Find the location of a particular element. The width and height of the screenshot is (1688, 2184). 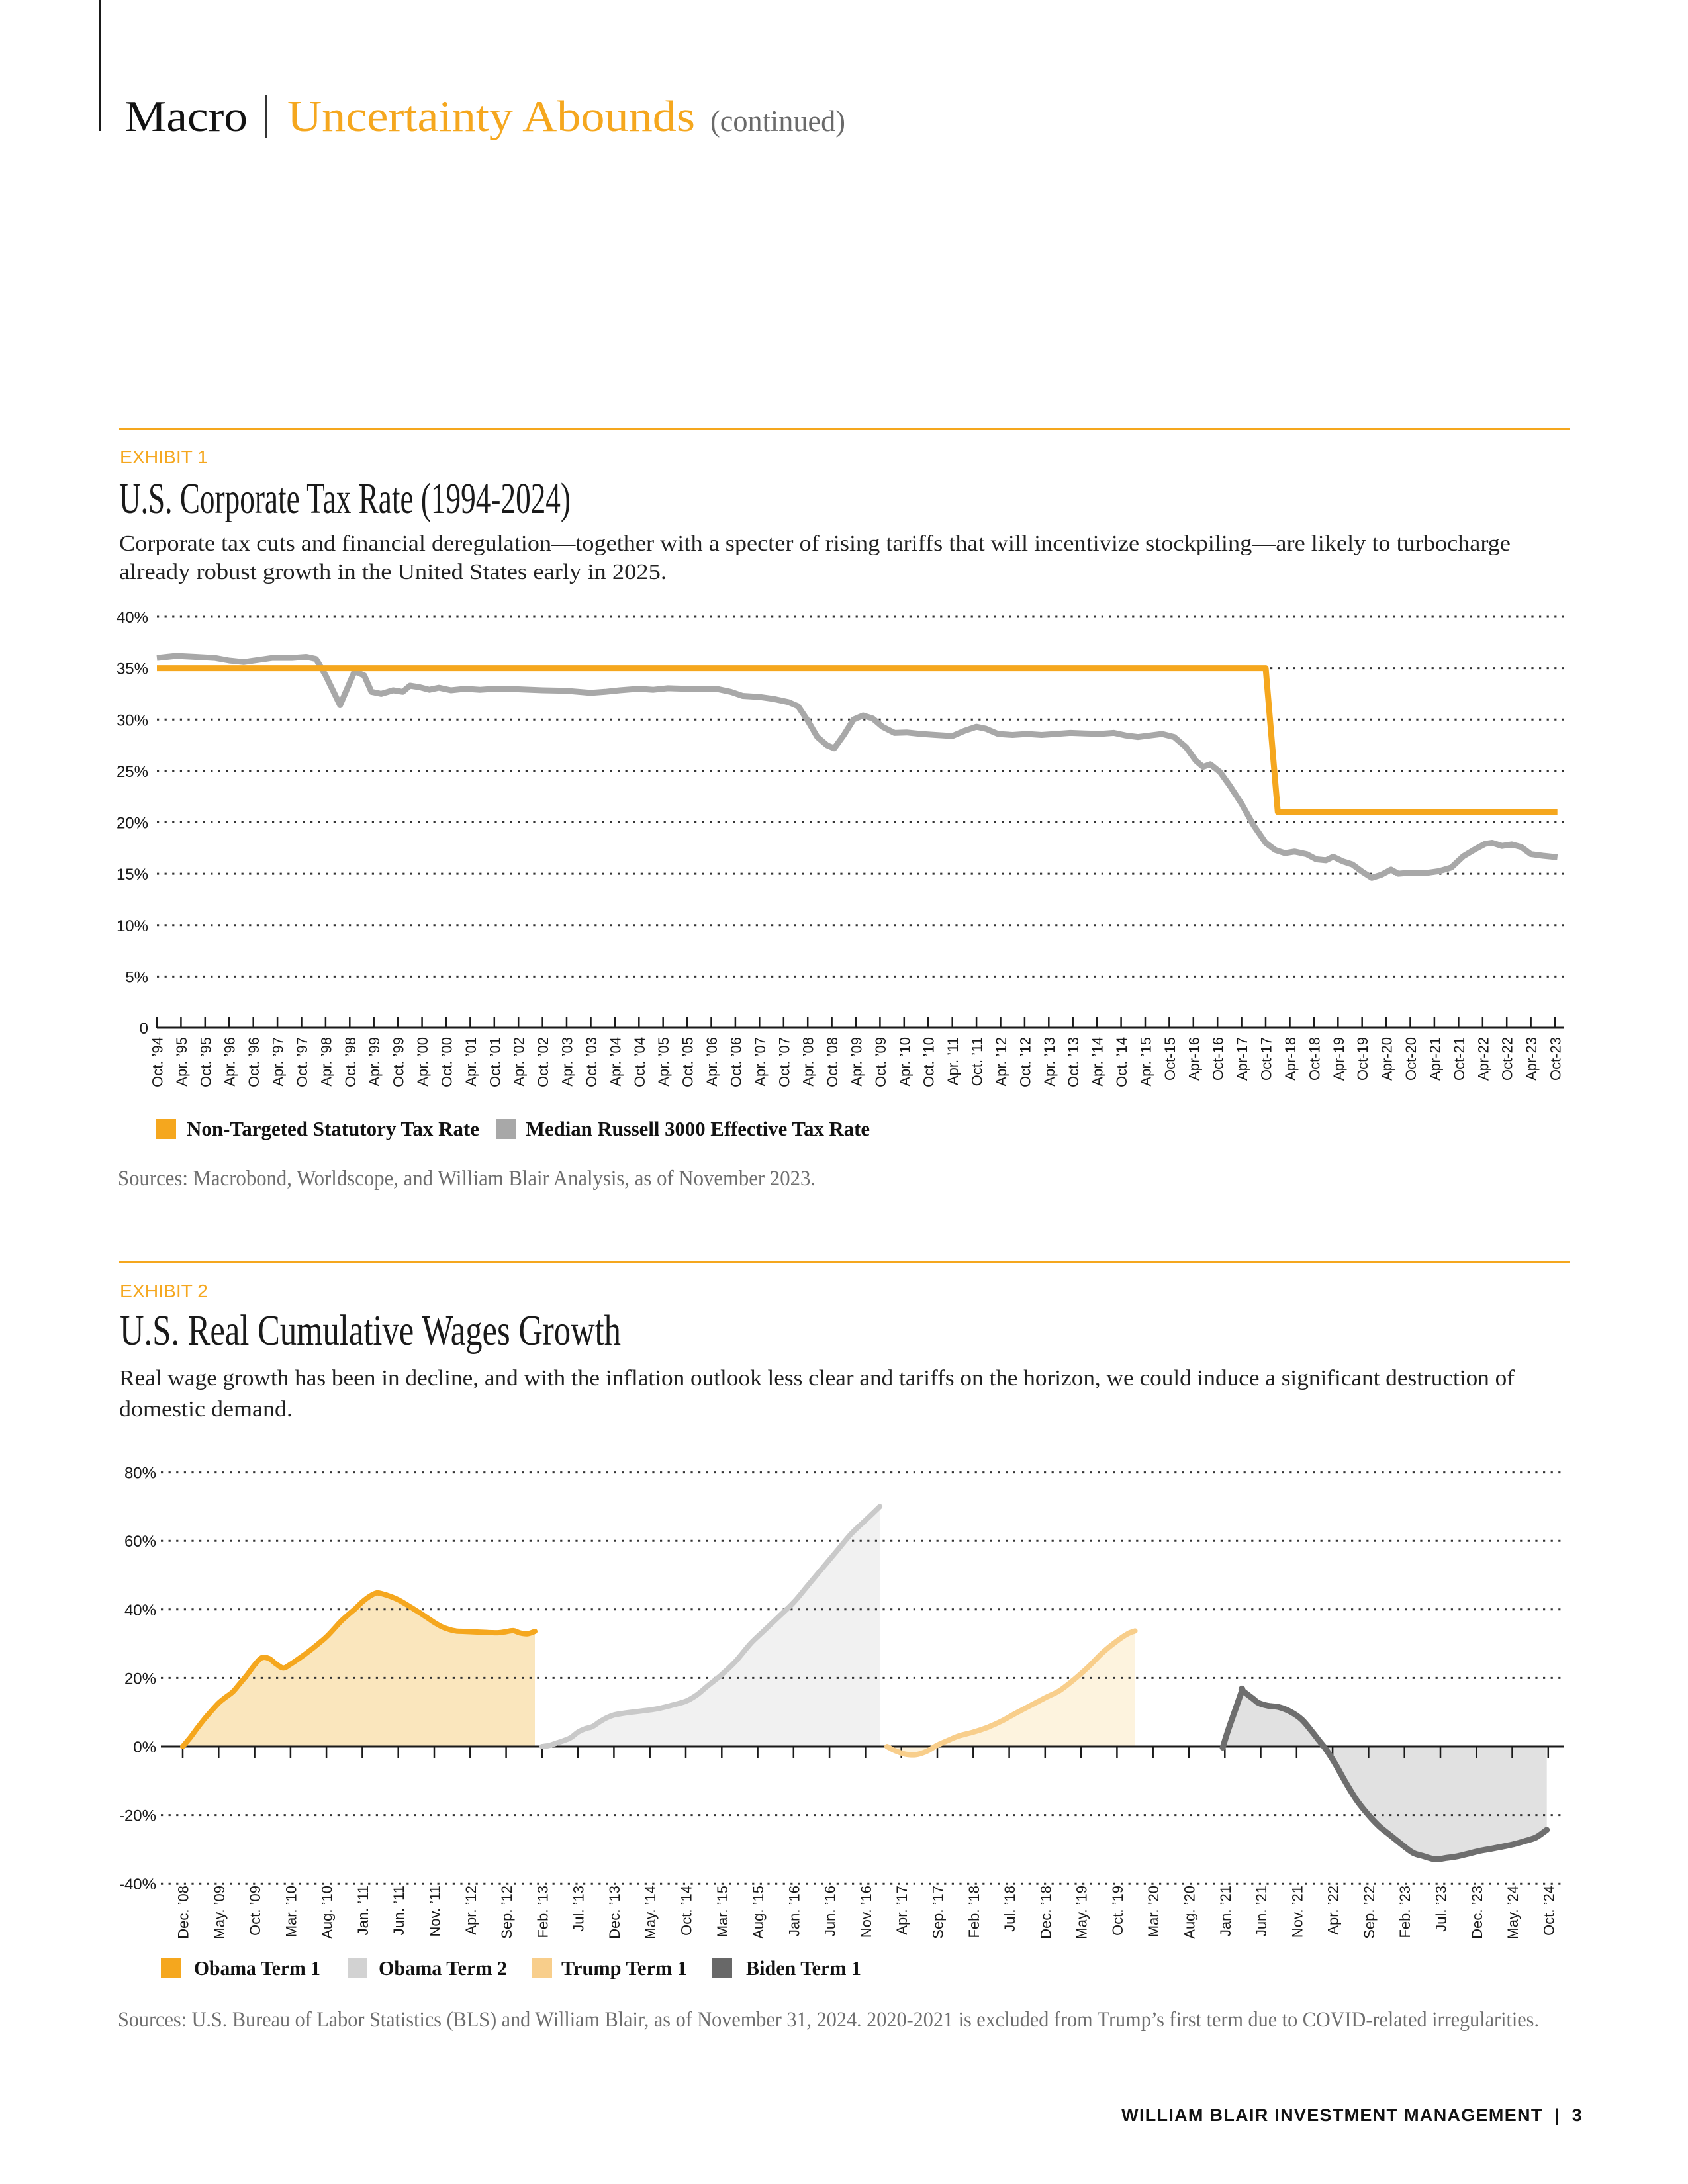

svg-text: EXHIBIT 1 is located at coordinates (164, 457).